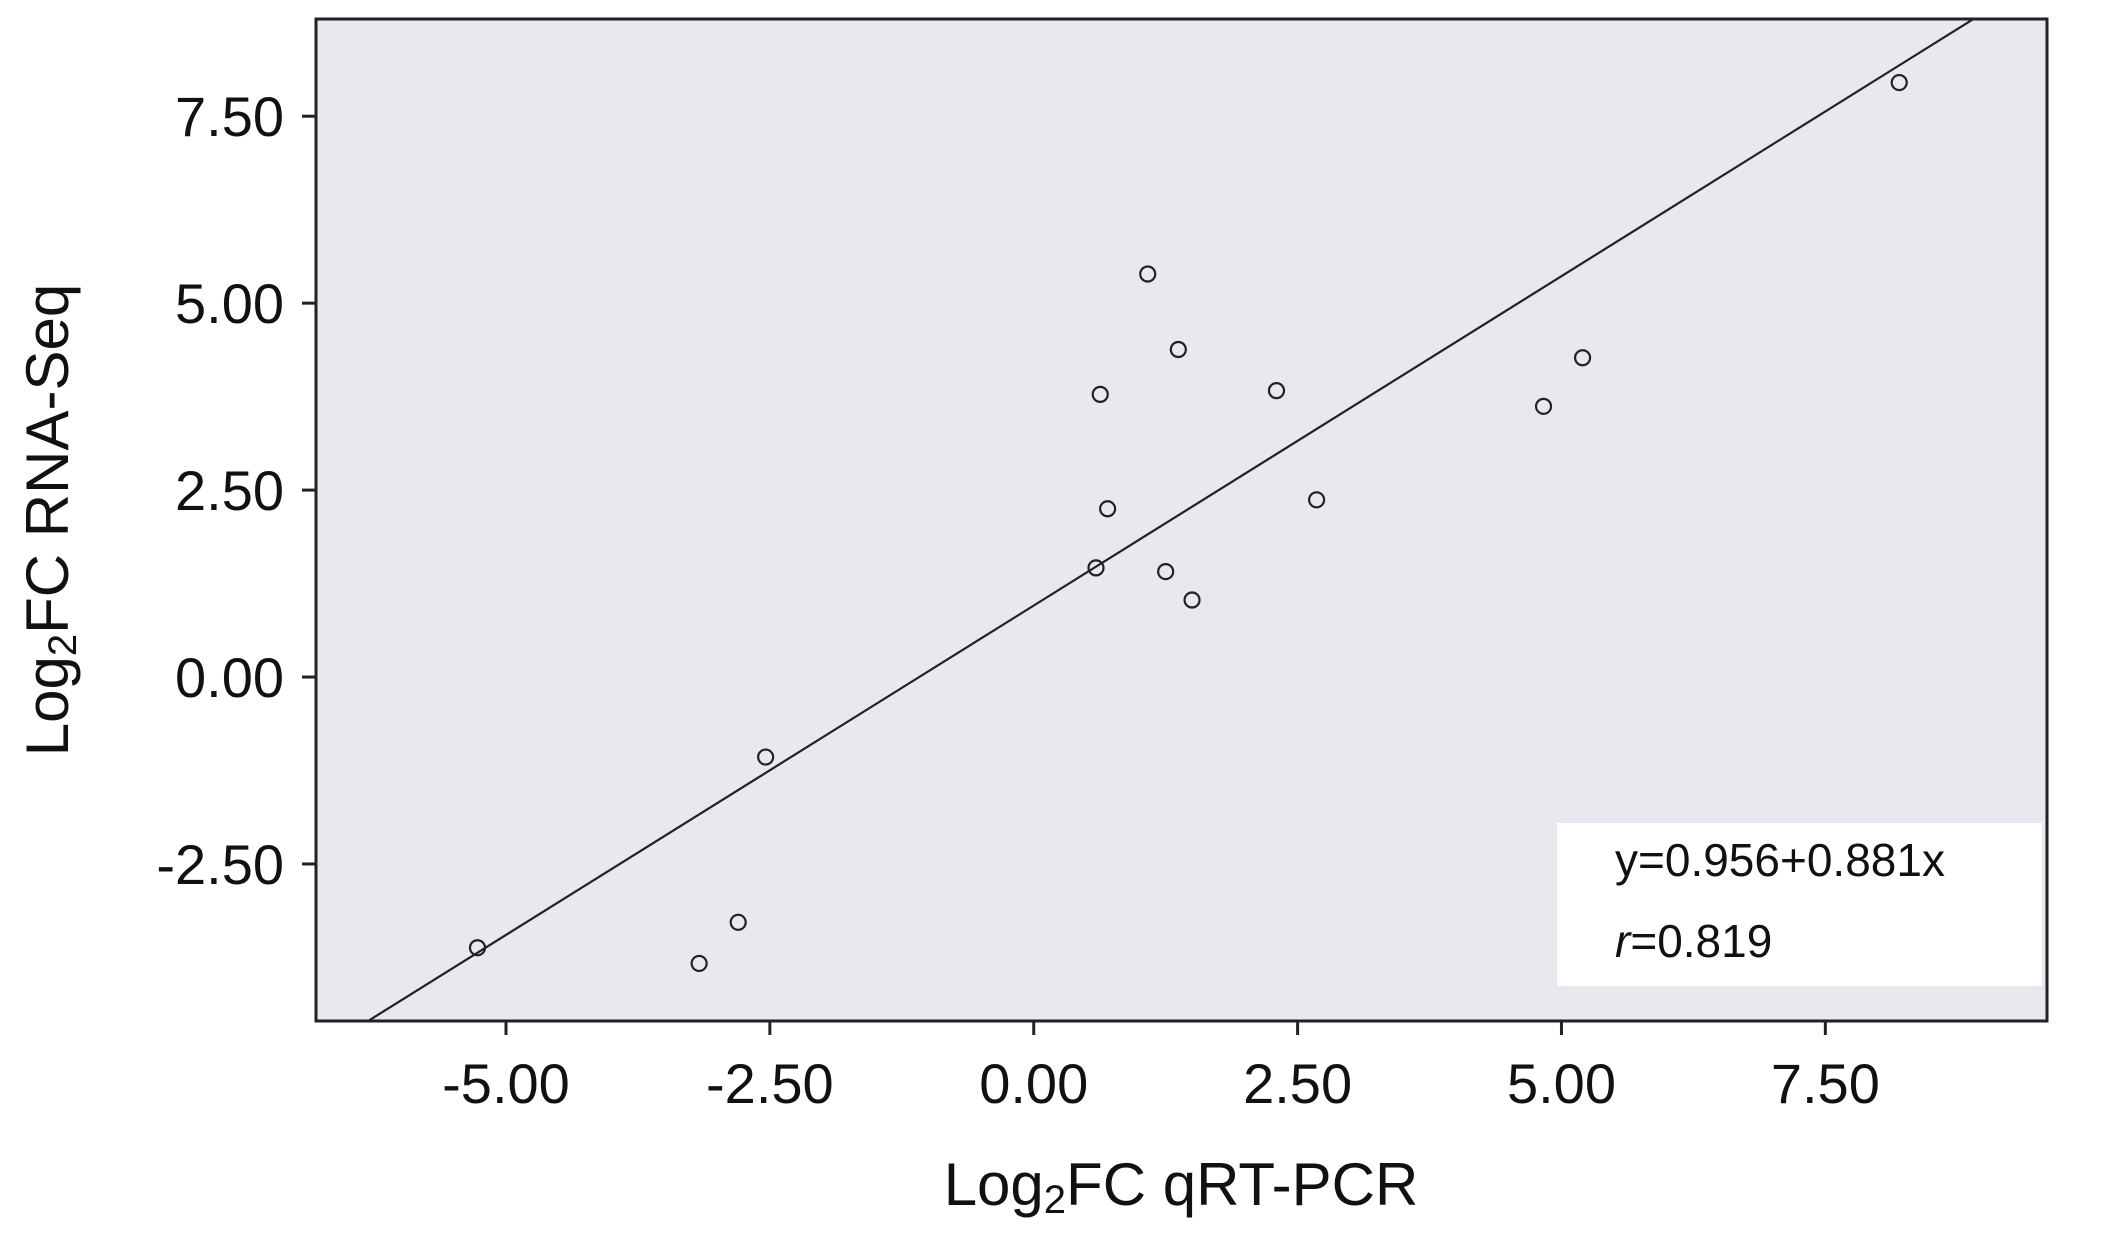 This screenshot has height=1233, width=2105. What do you see at coordinates (229, 116) in the screenshot?
I see `y-tick-label: 7.50` at bounding box center [229, 116].